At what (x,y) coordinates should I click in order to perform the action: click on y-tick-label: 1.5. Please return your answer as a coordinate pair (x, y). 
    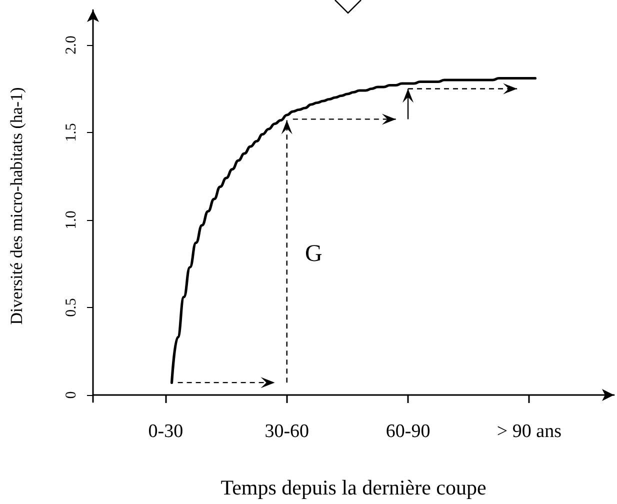
    Looking at the image, I should click on (72, 132).